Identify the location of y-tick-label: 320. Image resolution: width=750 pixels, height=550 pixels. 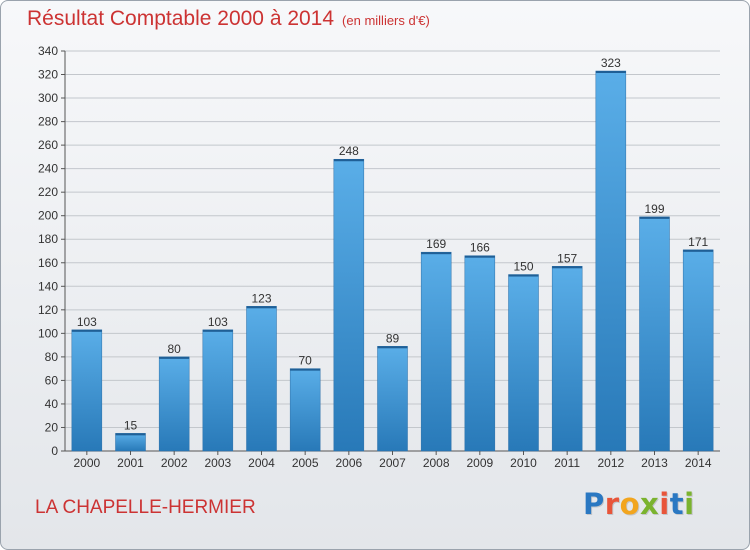
(48, 75).